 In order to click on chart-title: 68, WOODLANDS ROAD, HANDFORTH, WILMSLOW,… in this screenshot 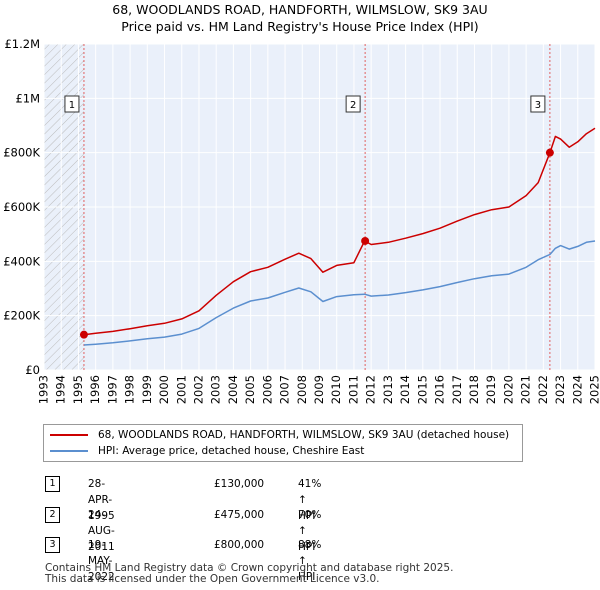, I will do `click(300, 9)`.